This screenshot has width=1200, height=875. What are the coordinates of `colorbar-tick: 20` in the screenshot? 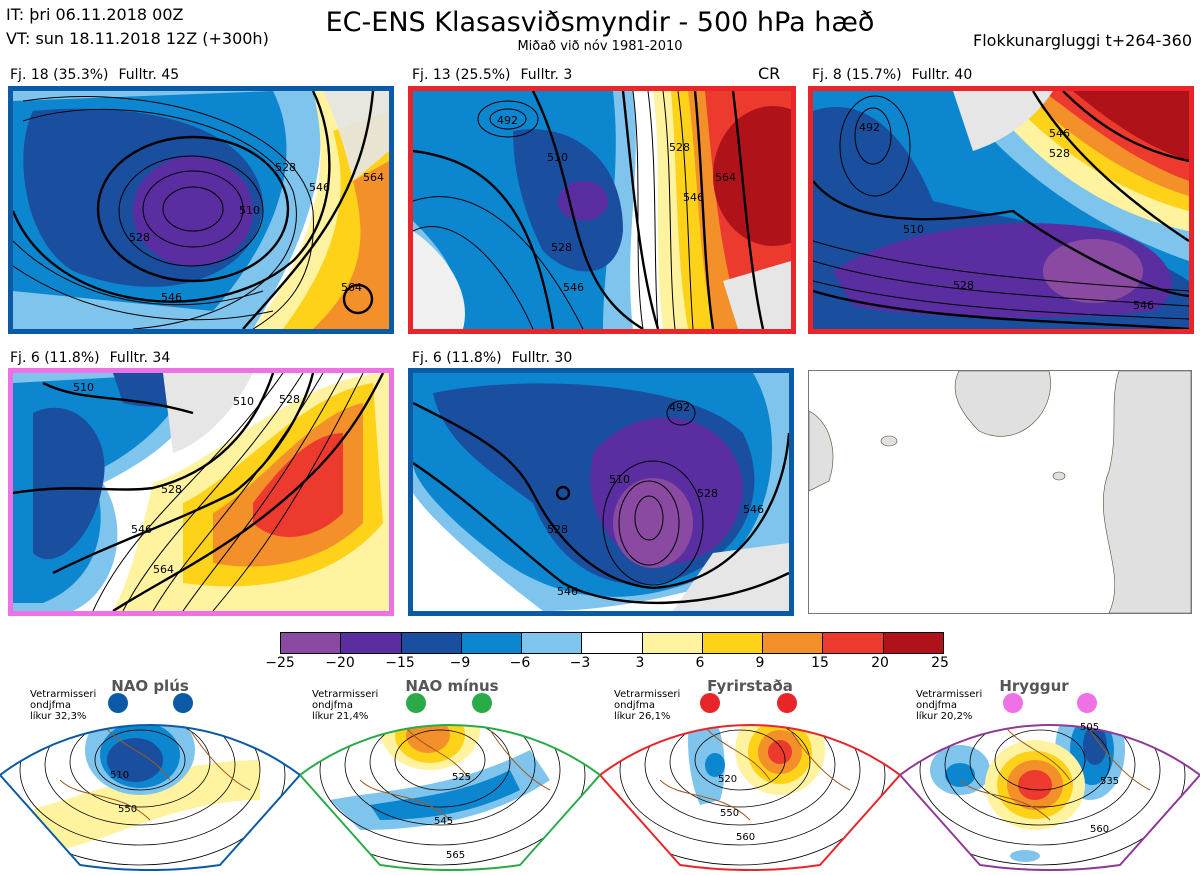 It's located at (880, 663).